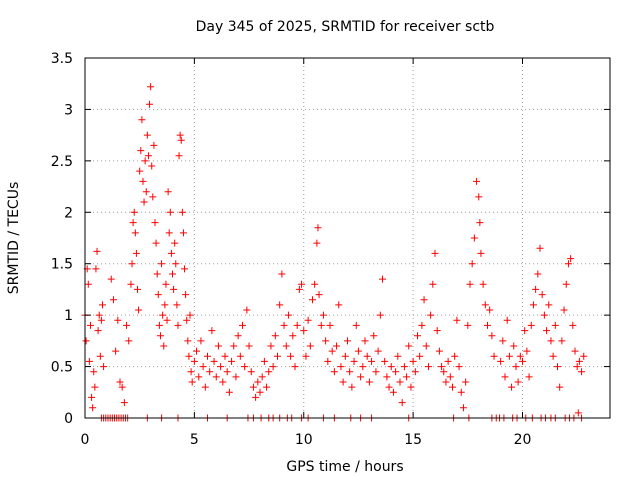 Image resolution: width=640 pixels, height=480 pixels. Describe the element at coordinates (14, 238) in the screenshot. I see `y-axis-label: SRMTID / TECUs` at that location.